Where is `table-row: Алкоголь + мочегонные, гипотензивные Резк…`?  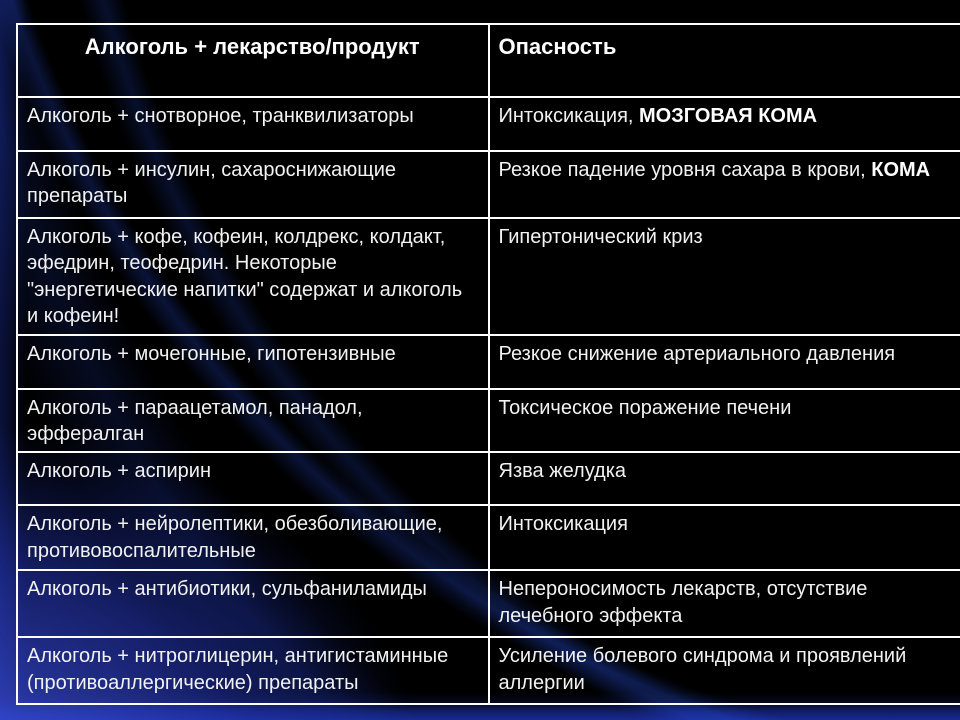
table-row: Алкоголь + мочегонные, гипотензивные Резк… is located at coordinates (488, 361).